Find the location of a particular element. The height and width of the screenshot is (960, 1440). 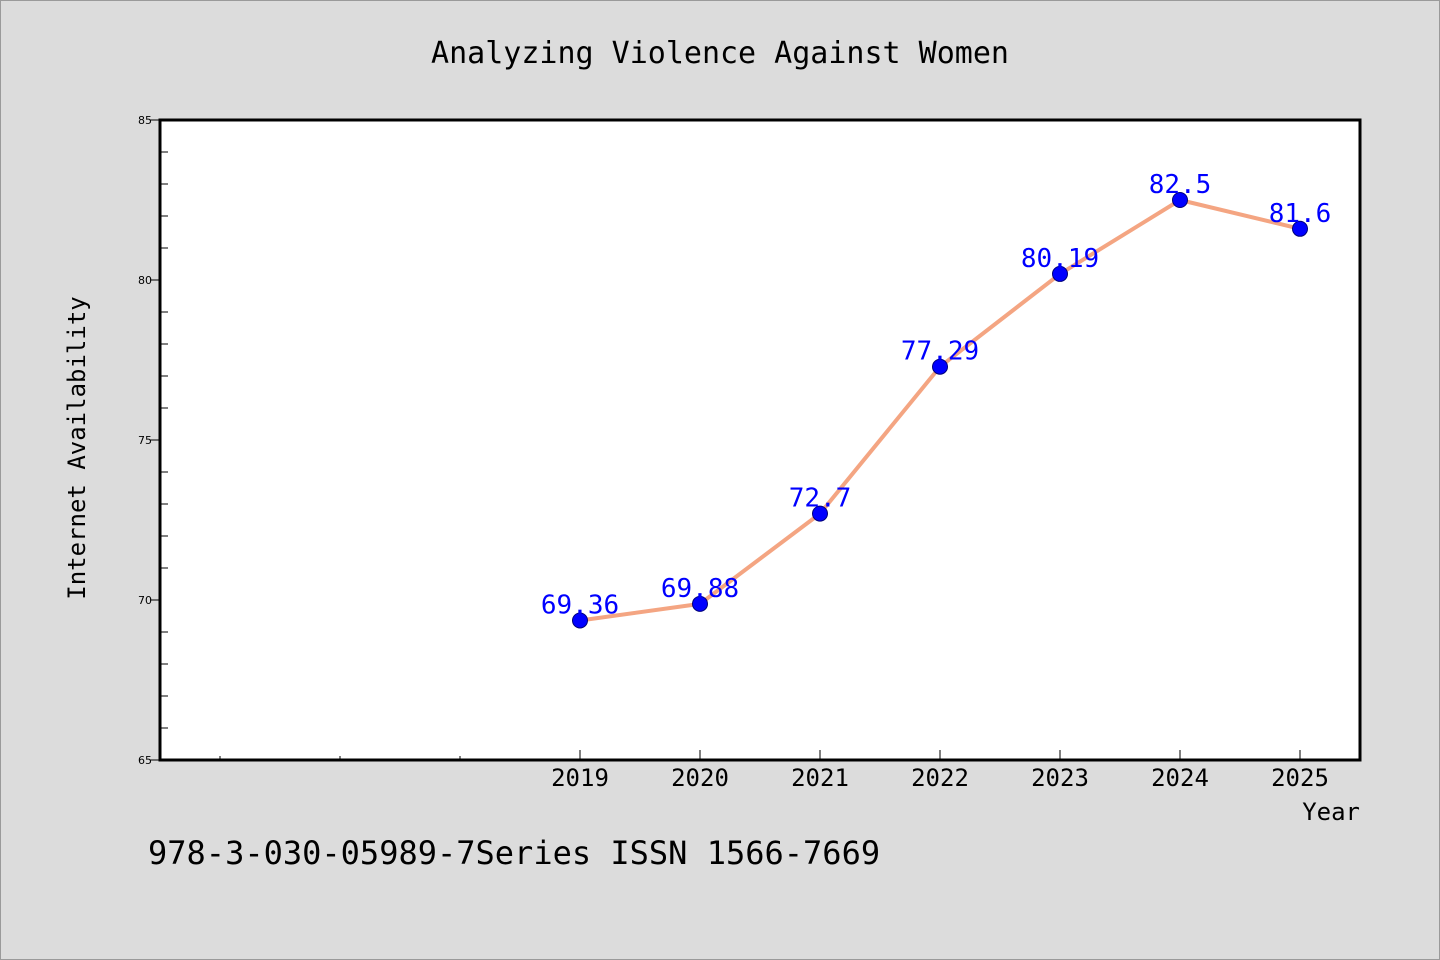

footer-text: 978-3-030-05989-7Series ISSN 1566-7669 is located at coordinates (514, 853).